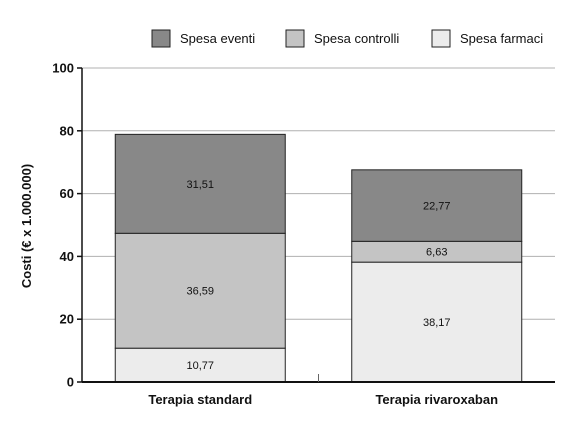  Describe the element at coordinates (67, 256) in the screenshot. I see `y-tick-label: 40` at that location.